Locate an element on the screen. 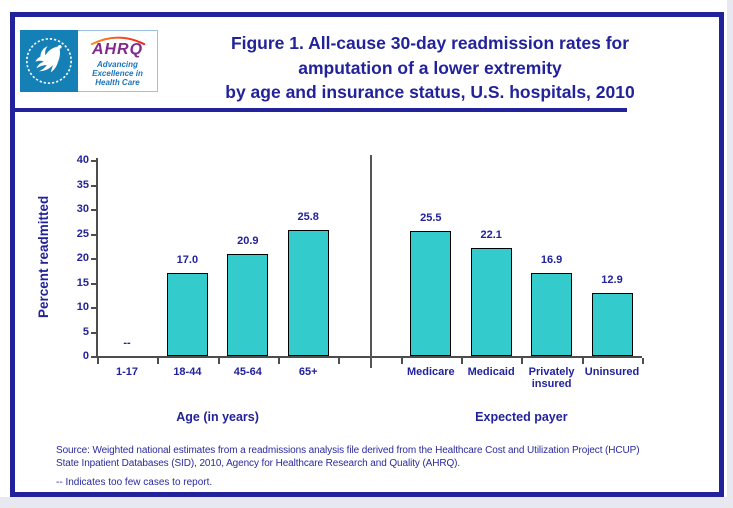 This screenshot has height=508, width=733. bar-65- is located at coordinates (308, 292).